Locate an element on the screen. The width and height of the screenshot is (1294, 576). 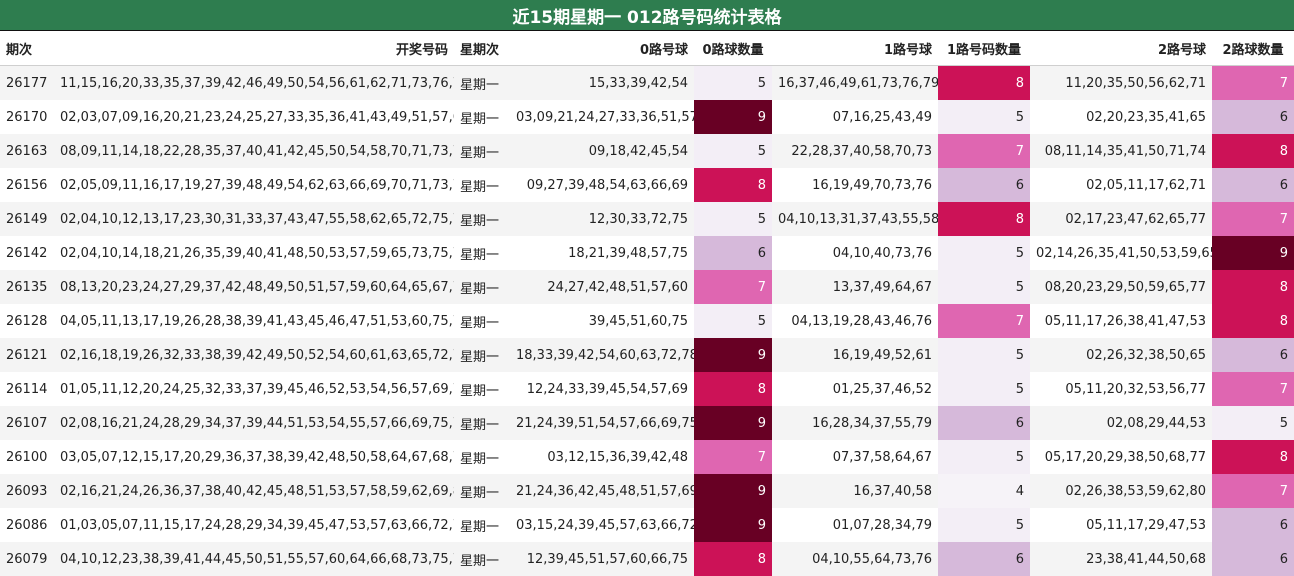
cell-period: 26156 is located at coordinates (27, 185).